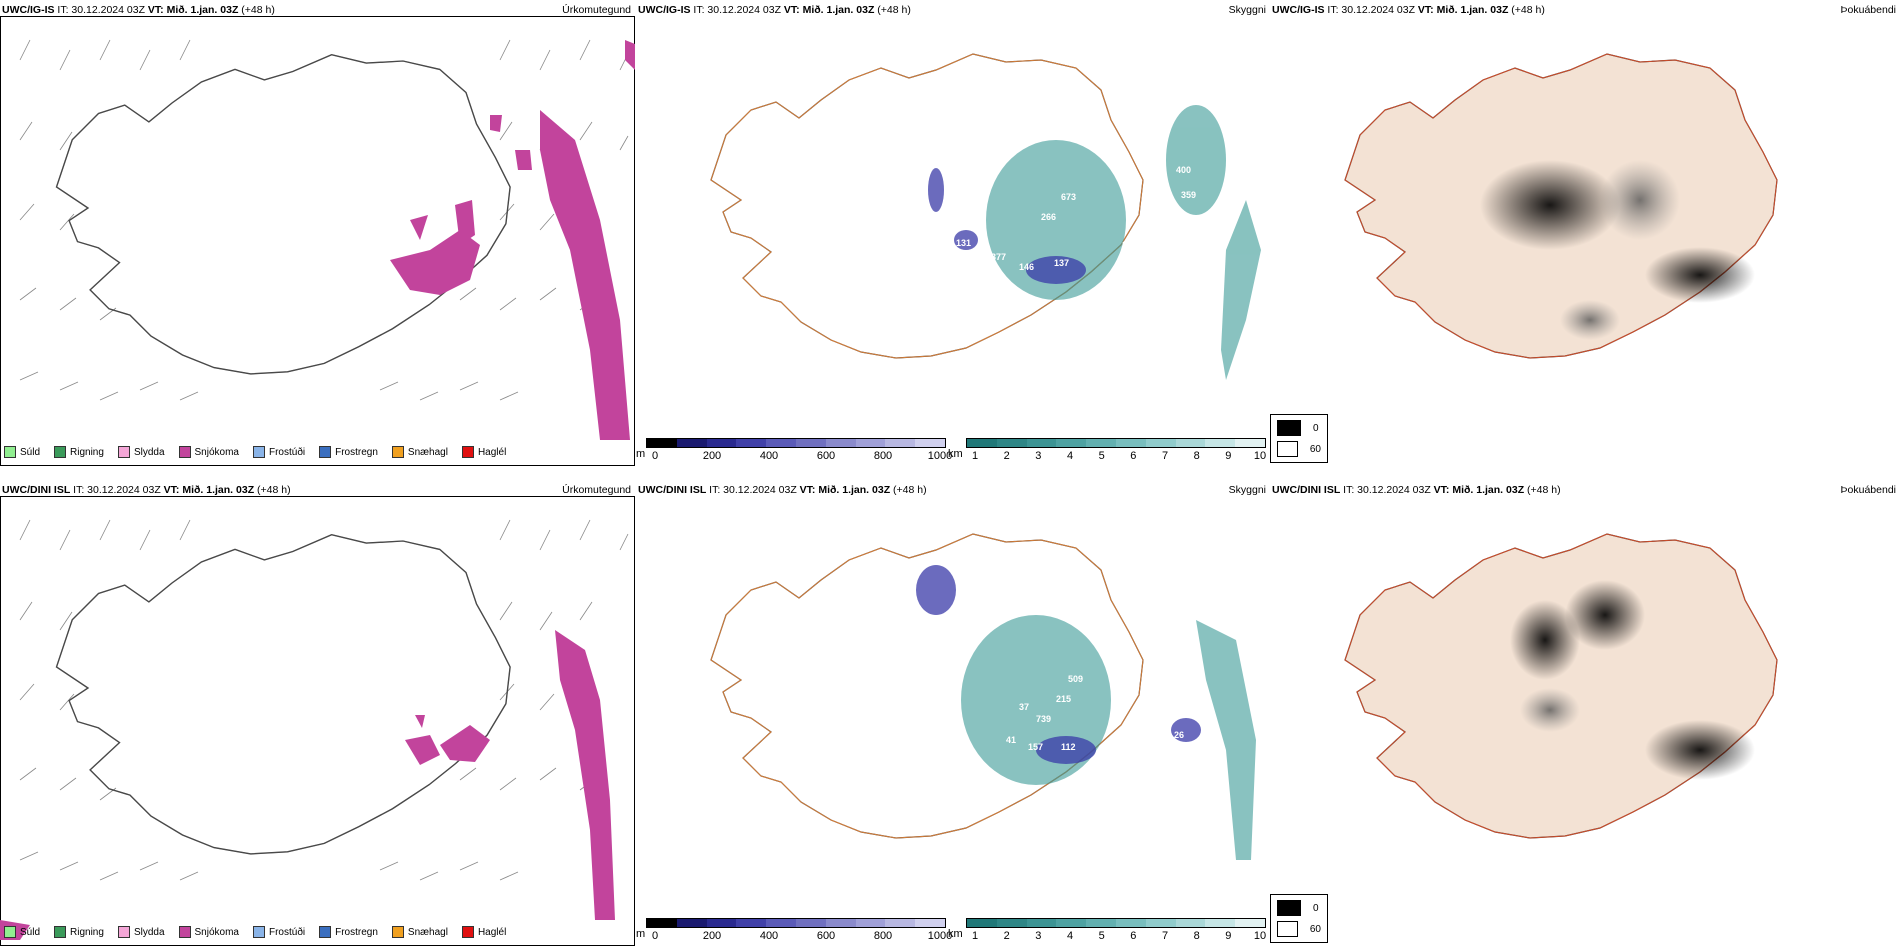 The width and height of the screenshot is (1900, 950). Describe the element at coordinates (1163, 267) in the screenshot. I see `ceiling-value-label: 149` at that location.